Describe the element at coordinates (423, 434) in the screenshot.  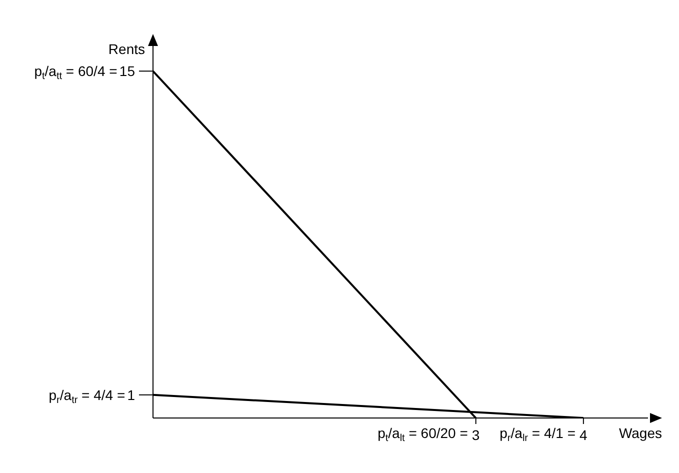
I see `annotation: p$_{t}$/a$_{lt}$ = 60/20 =` at that location.